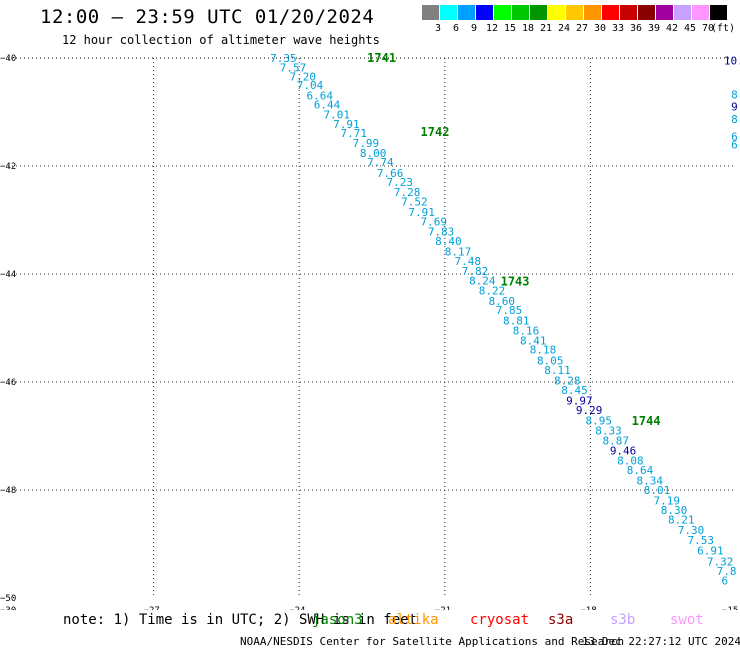 This screenshot has height=650, width=740. I want to click on time-label: 1741, so click(381, 58).